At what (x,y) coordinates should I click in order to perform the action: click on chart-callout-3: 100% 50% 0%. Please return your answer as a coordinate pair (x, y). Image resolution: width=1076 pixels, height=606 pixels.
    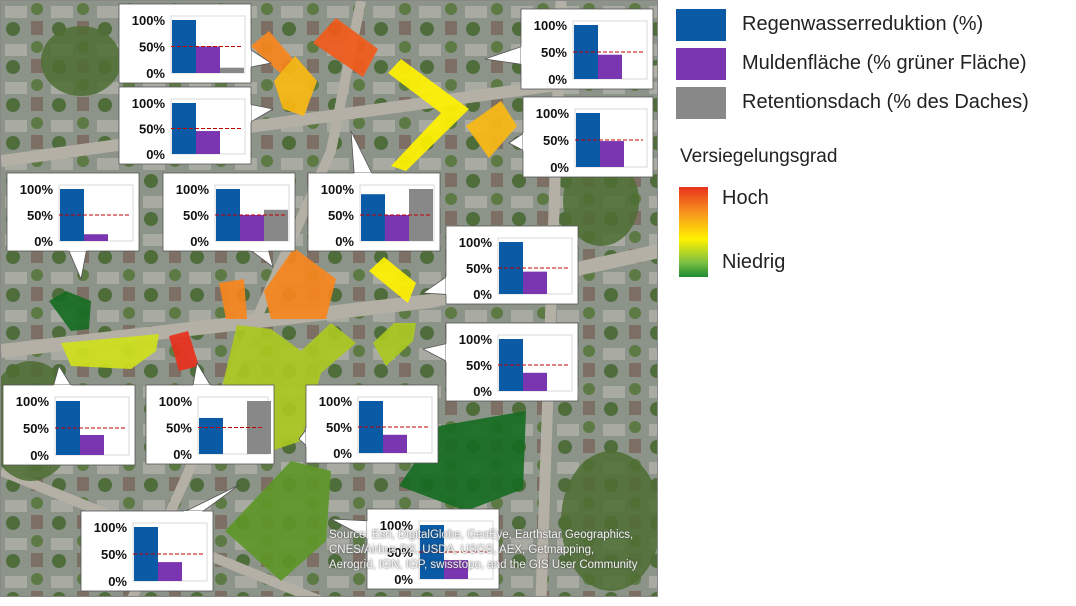
    Looking at the image, I should click on (569, 49).